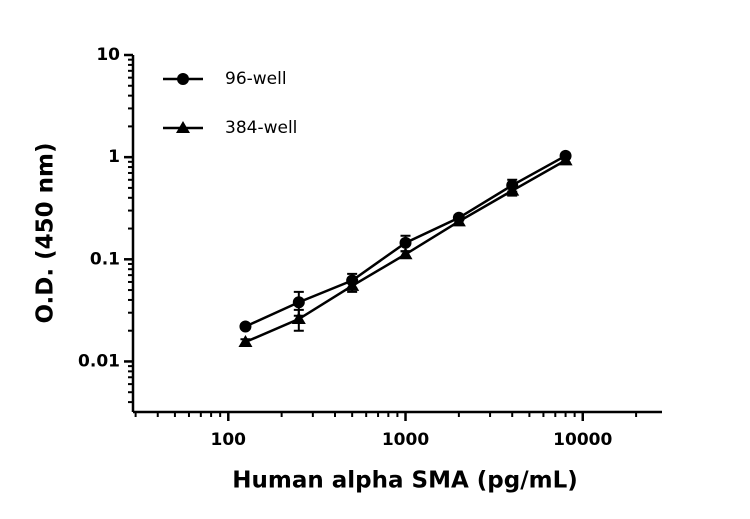 The height and width of the screenshot is (519, 750). Describe the element at coordinates (405, 481) in the screenshot. I see `x-axis-title: Human alpha SMA (pg/mL)` at that location.